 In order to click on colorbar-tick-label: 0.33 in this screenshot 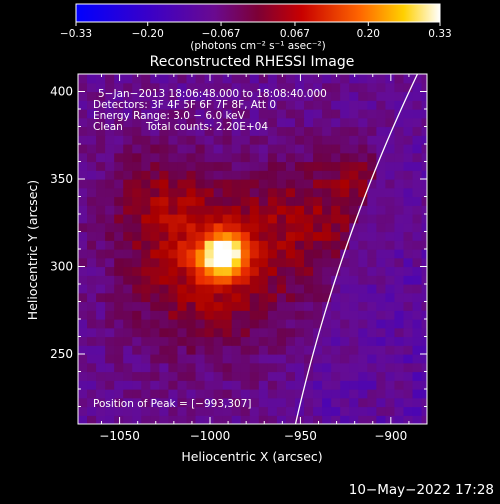, I will do `click(439, 34)`.